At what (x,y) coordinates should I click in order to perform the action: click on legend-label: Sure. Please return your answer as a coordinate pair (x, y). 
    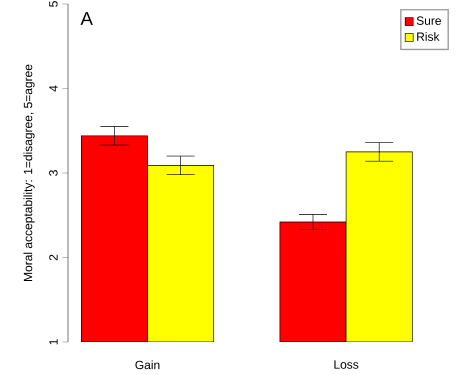
    Looking at the image, I should click on (428, 20).